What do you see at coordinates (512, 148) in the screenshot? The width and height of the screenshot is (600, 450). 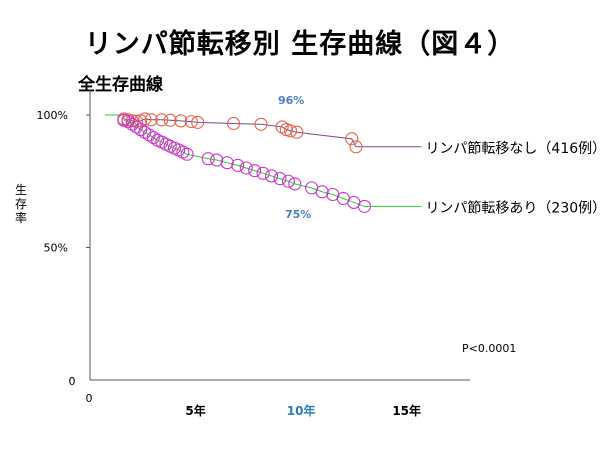 I see `series-1-label: リンパ節転移なし（416例）` at bounding box center [512, 148].